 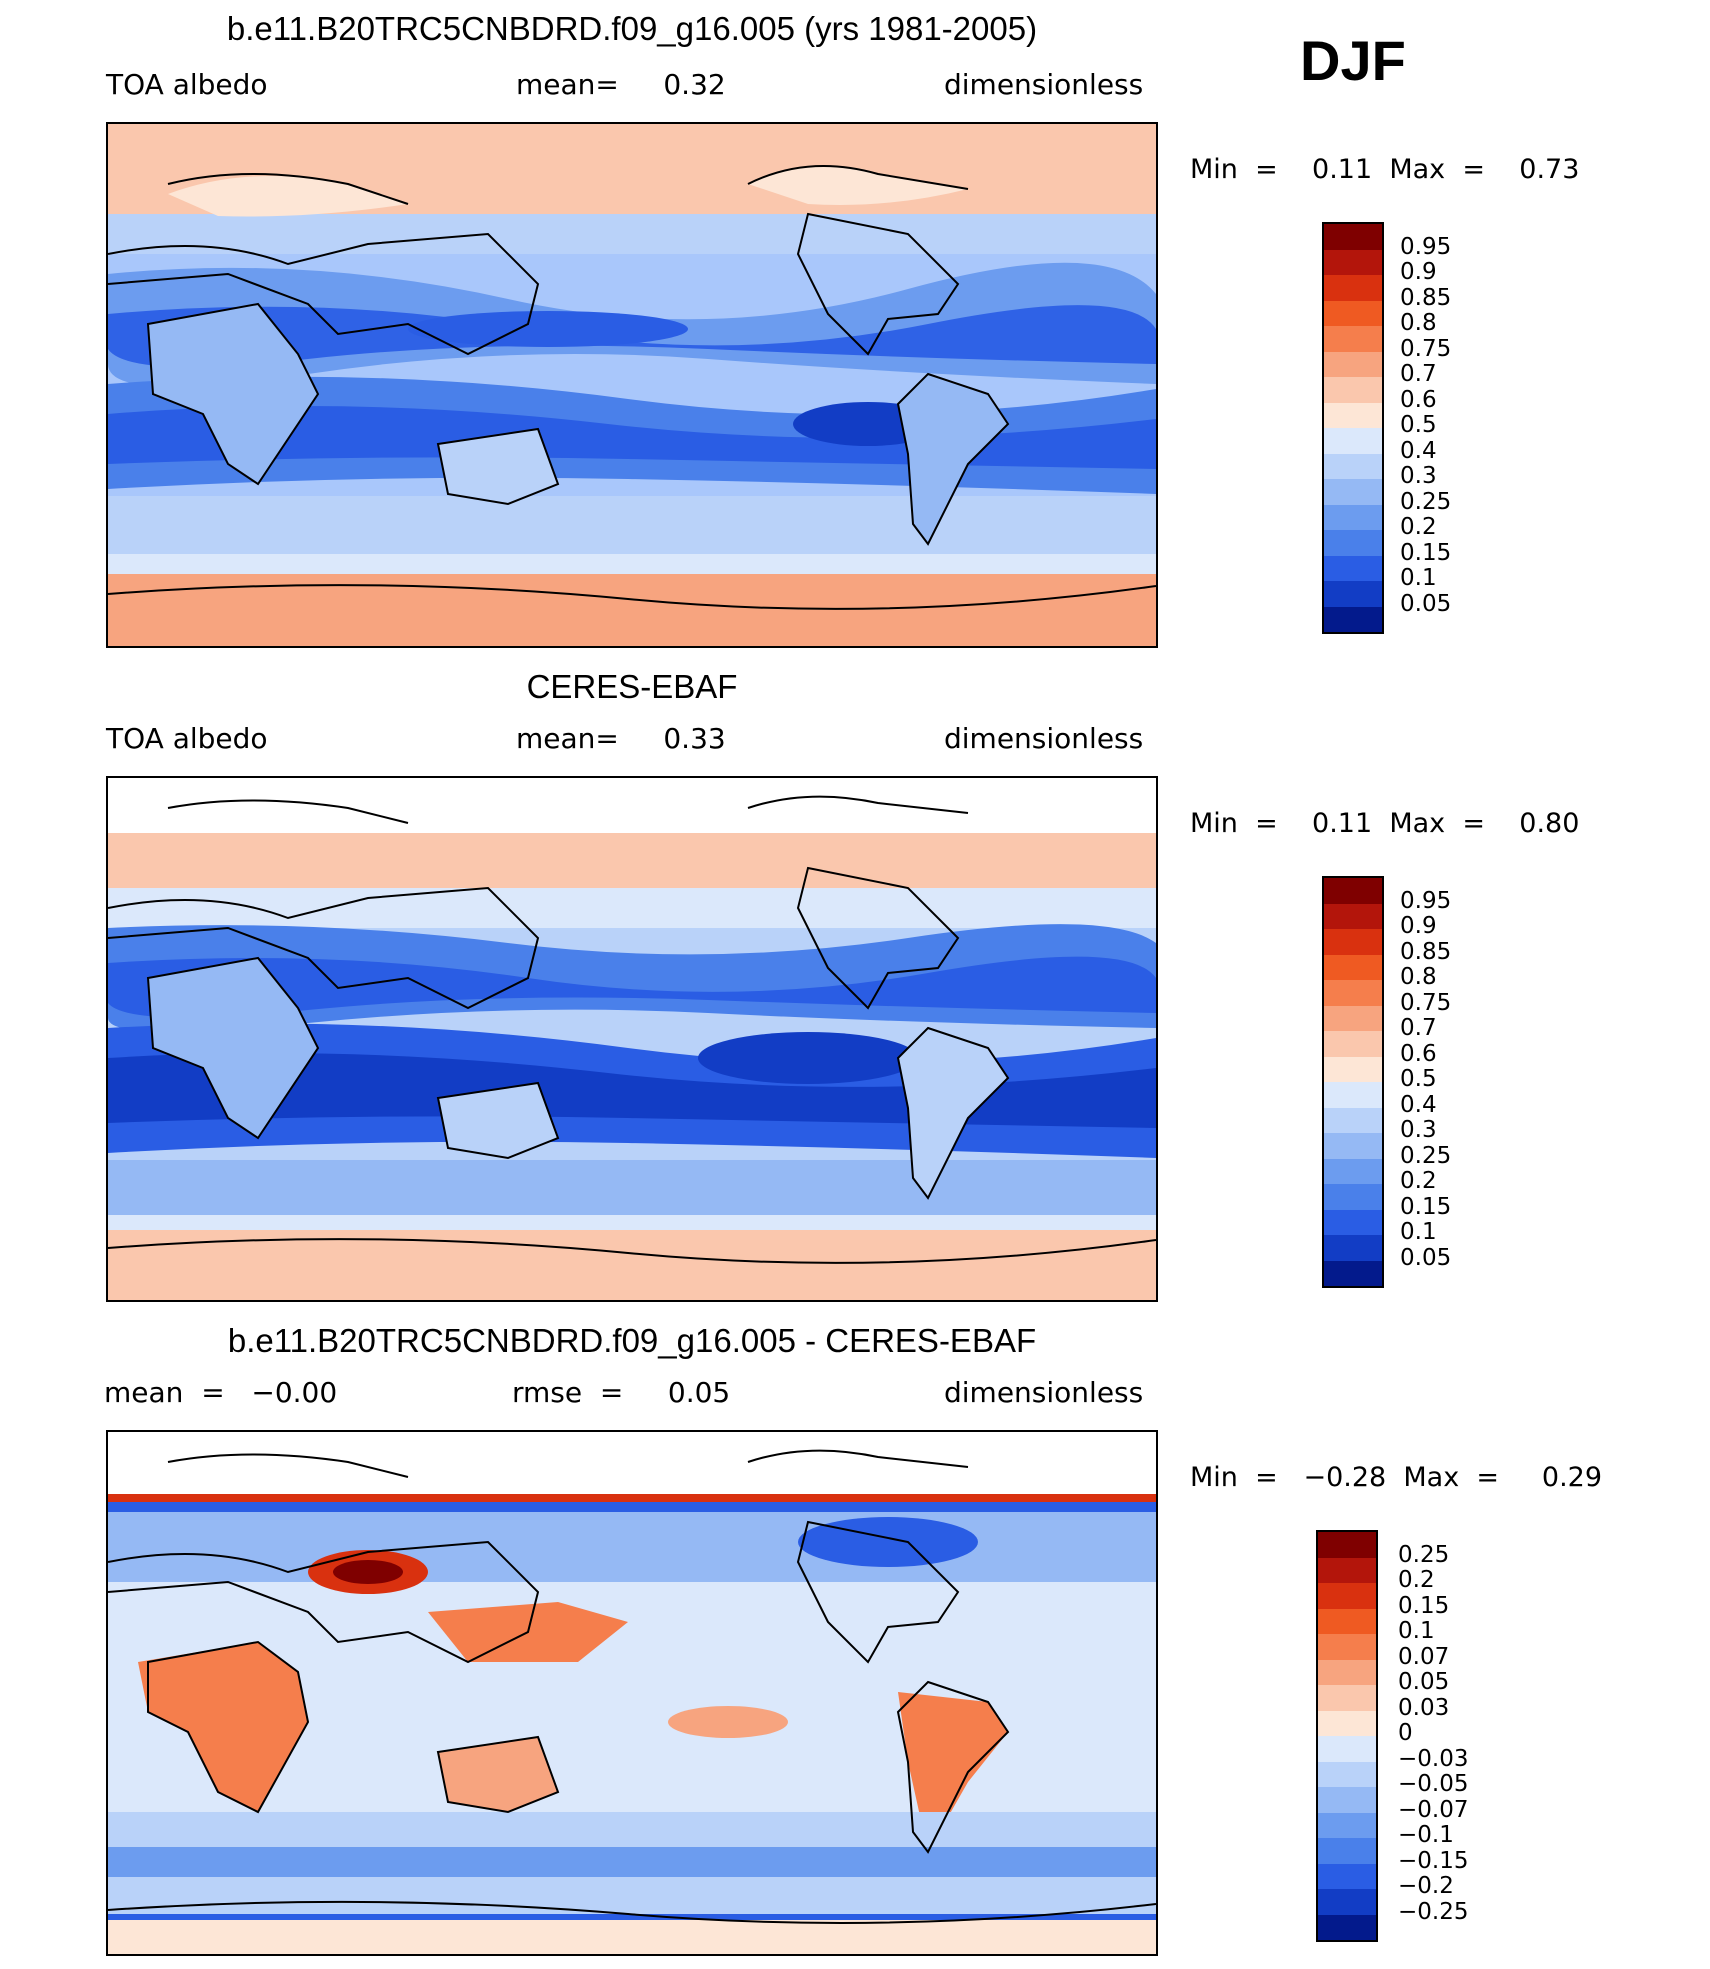 What do you see at coordinates (1405, 1733) in the screenshot?
I see `colorbar-tick-label: 0` at bounding box center [1405, 1733].